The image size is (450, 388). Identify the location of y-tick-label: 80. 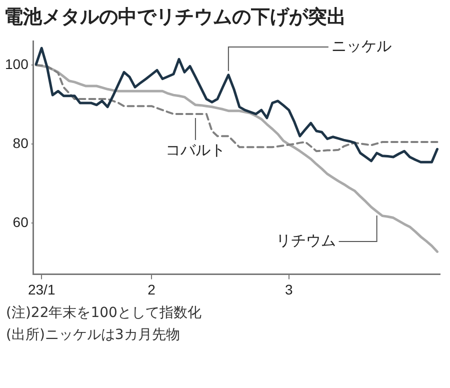
(20, 142).